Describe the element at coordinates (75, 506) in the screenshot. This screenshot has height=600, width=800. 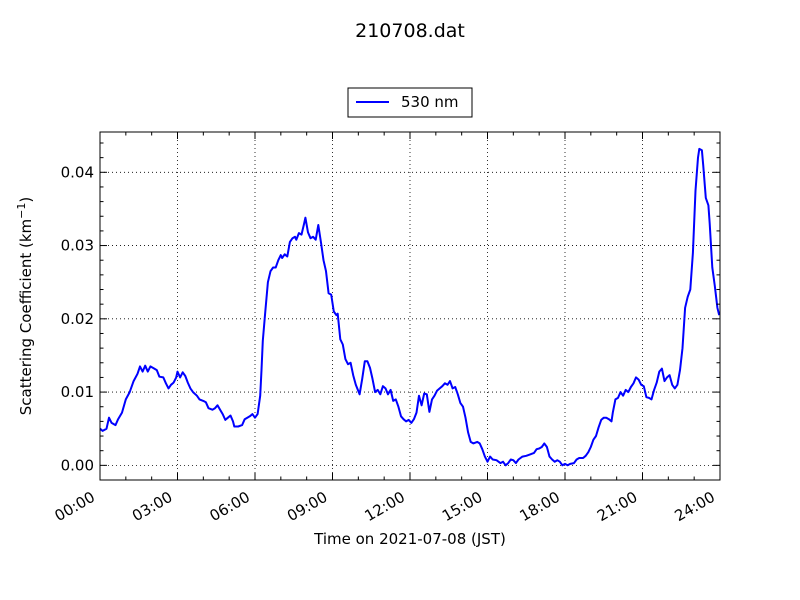
I see `x-tick-label: 00:00` at that location.